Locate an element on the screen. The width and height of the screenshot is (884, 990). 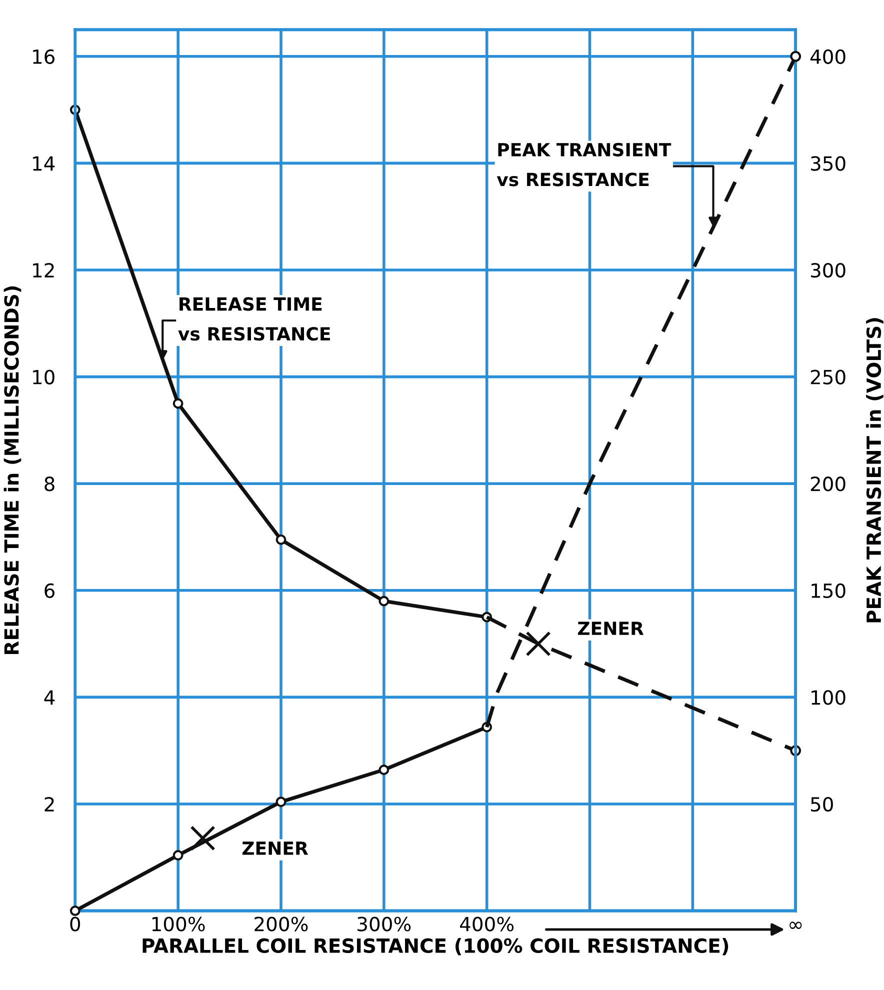
y2-axis-title: PEAK TRANSIENT in (VOLTS) is located at coordinates (875, 470).